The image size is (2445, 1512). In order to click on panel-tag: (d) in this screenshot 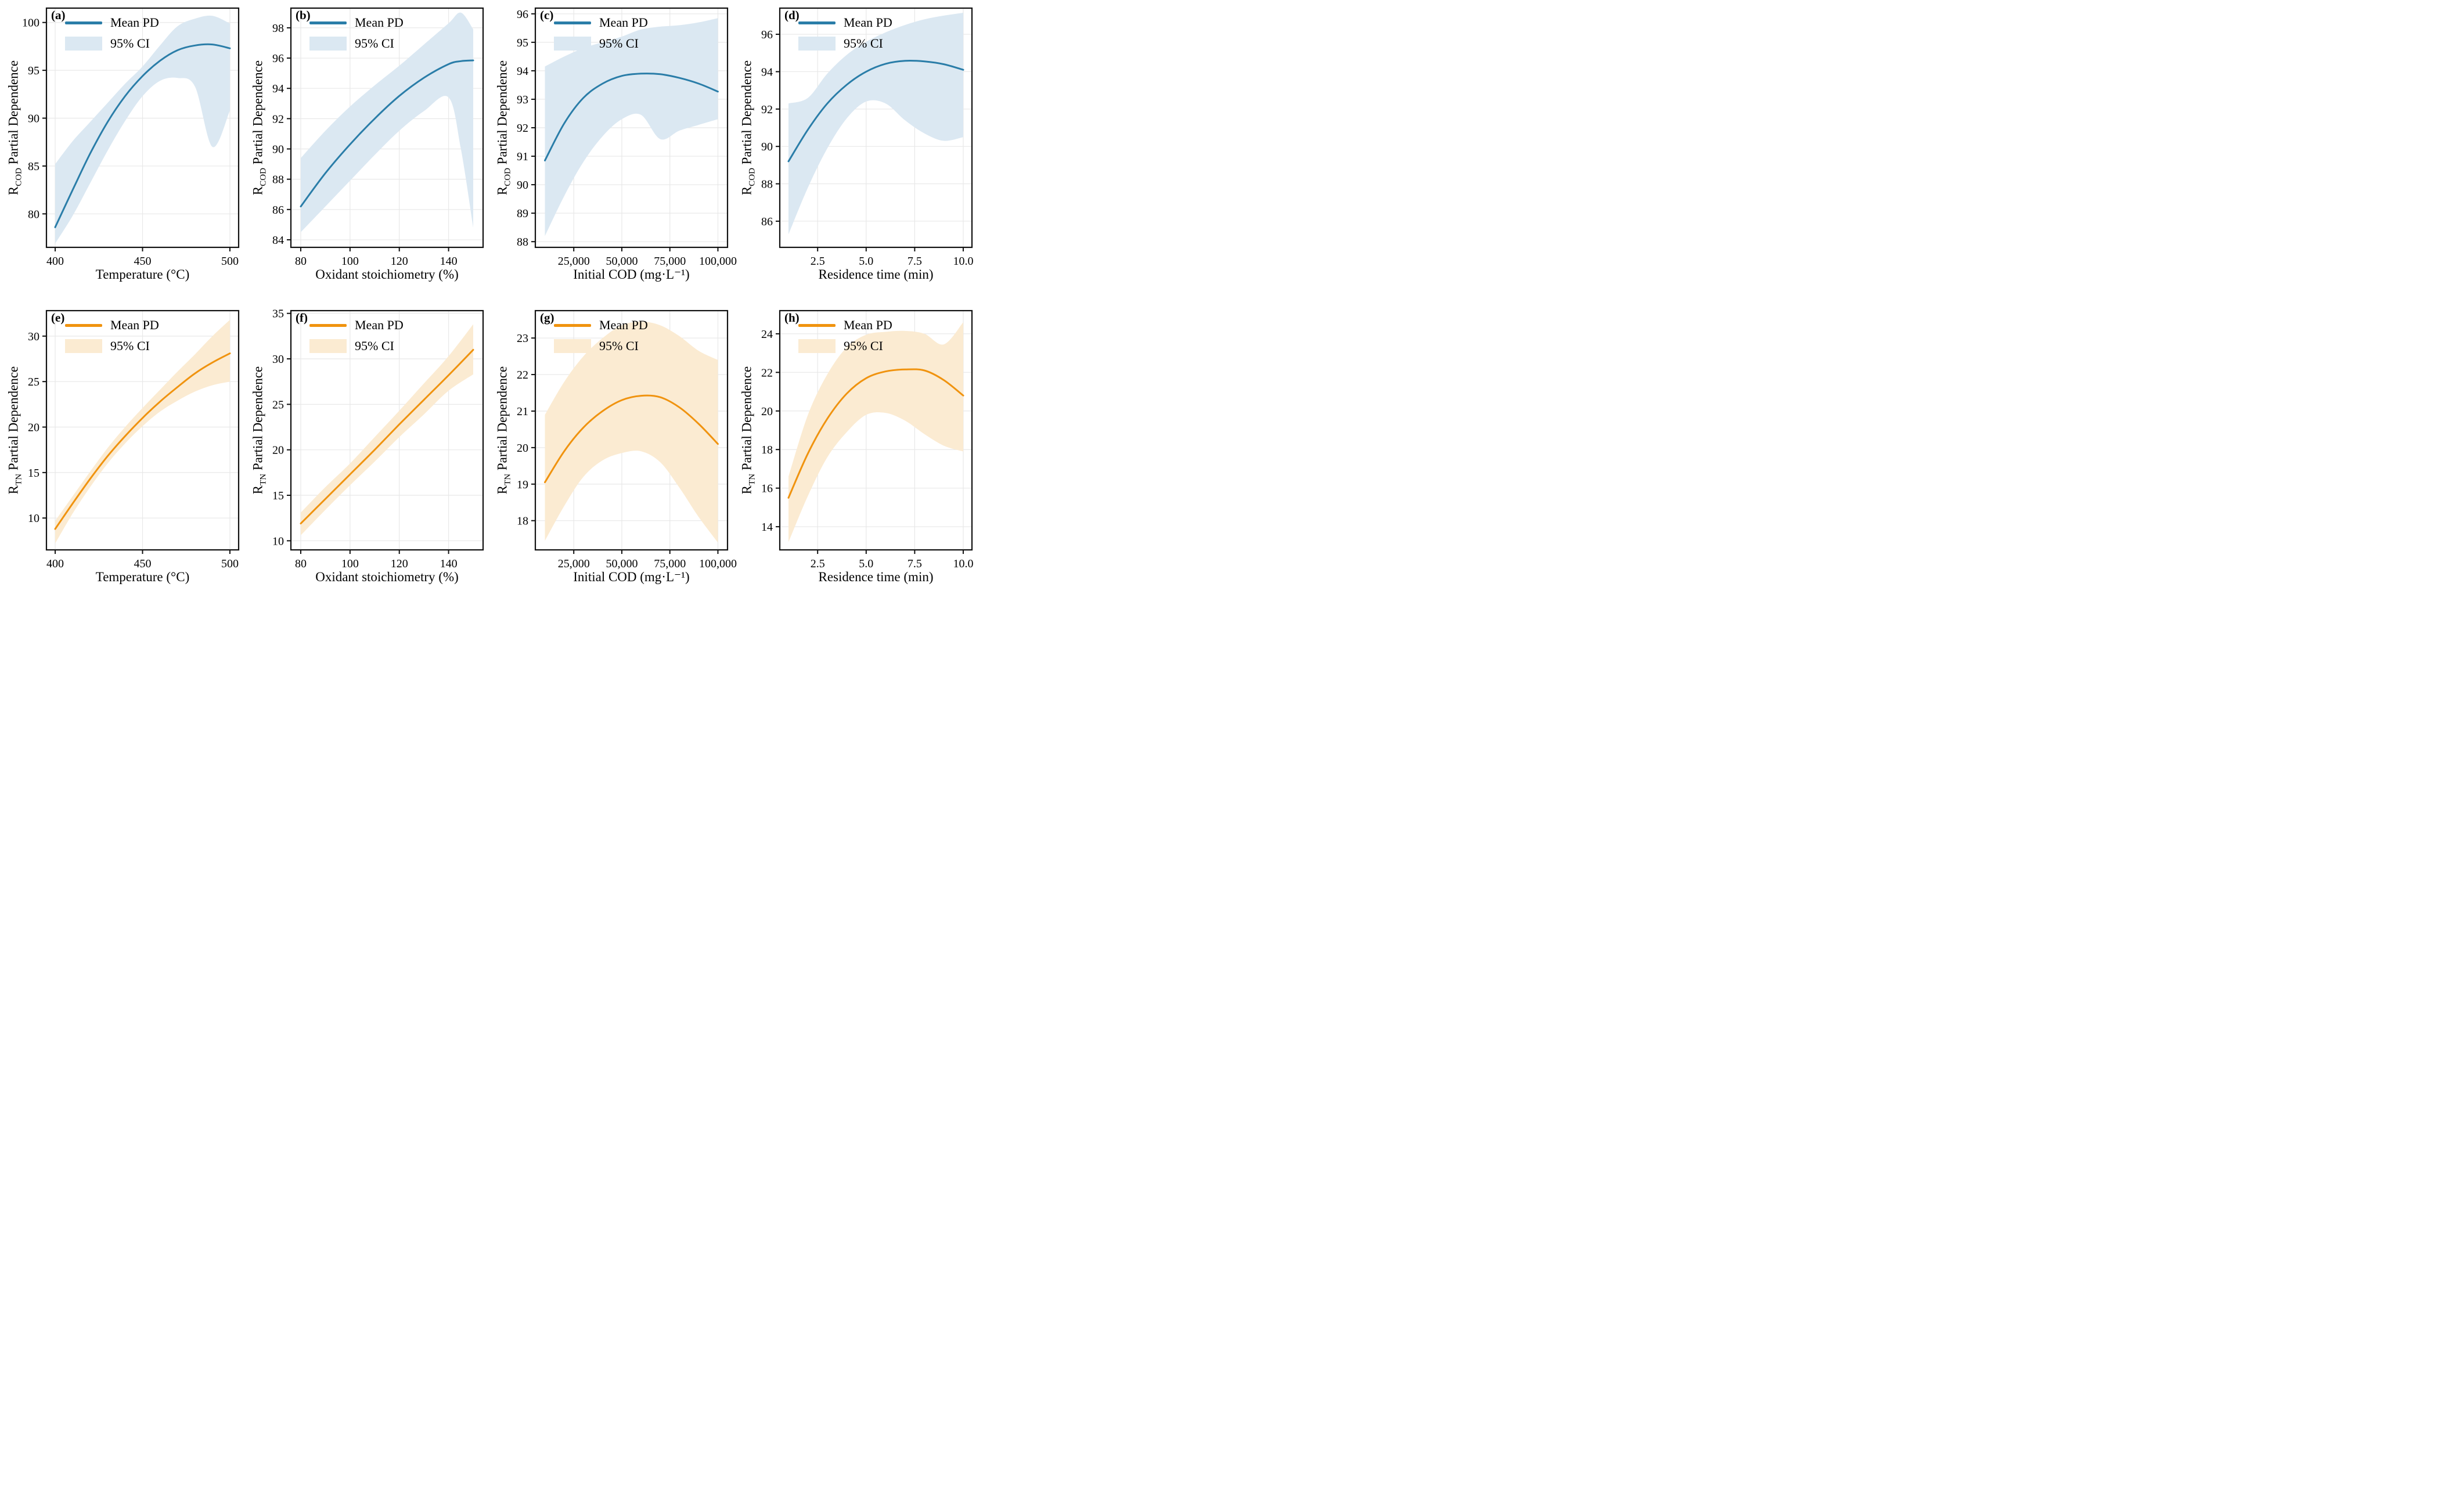, I will do `click(792, 15)`.